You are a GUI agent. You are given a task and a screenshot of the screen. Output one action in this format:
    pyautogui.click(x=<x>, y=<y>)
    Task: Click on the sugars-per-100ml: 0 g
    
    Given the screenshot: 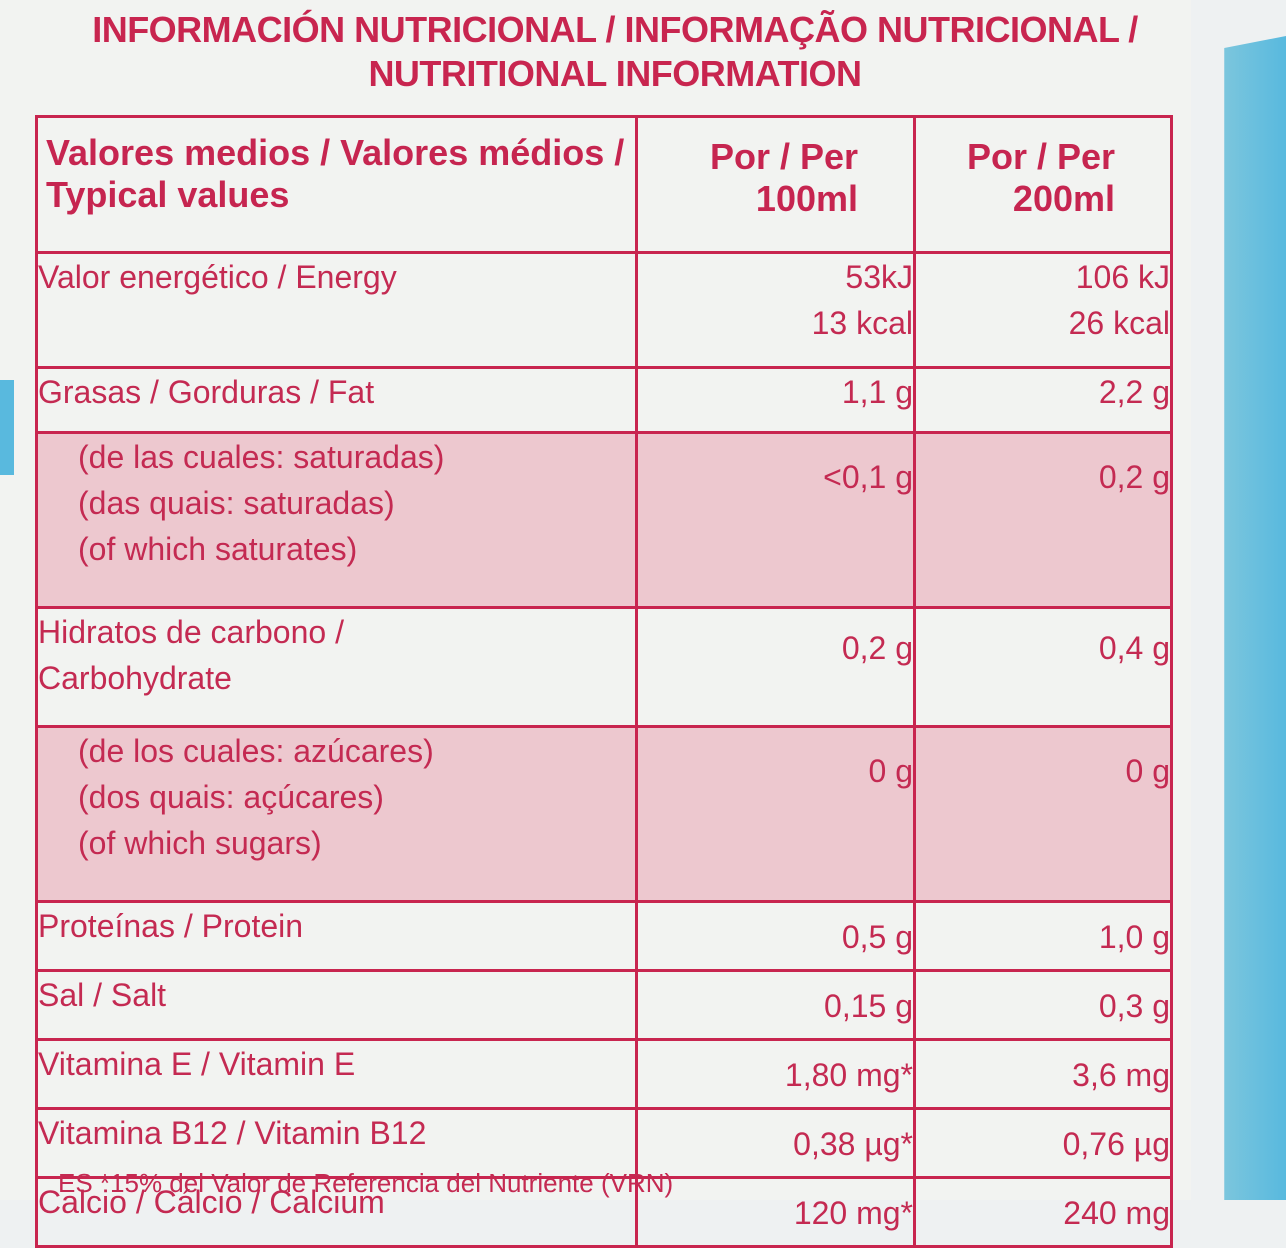 What is the action you would take?
    pyautogui.click(x=775, y=814)
    